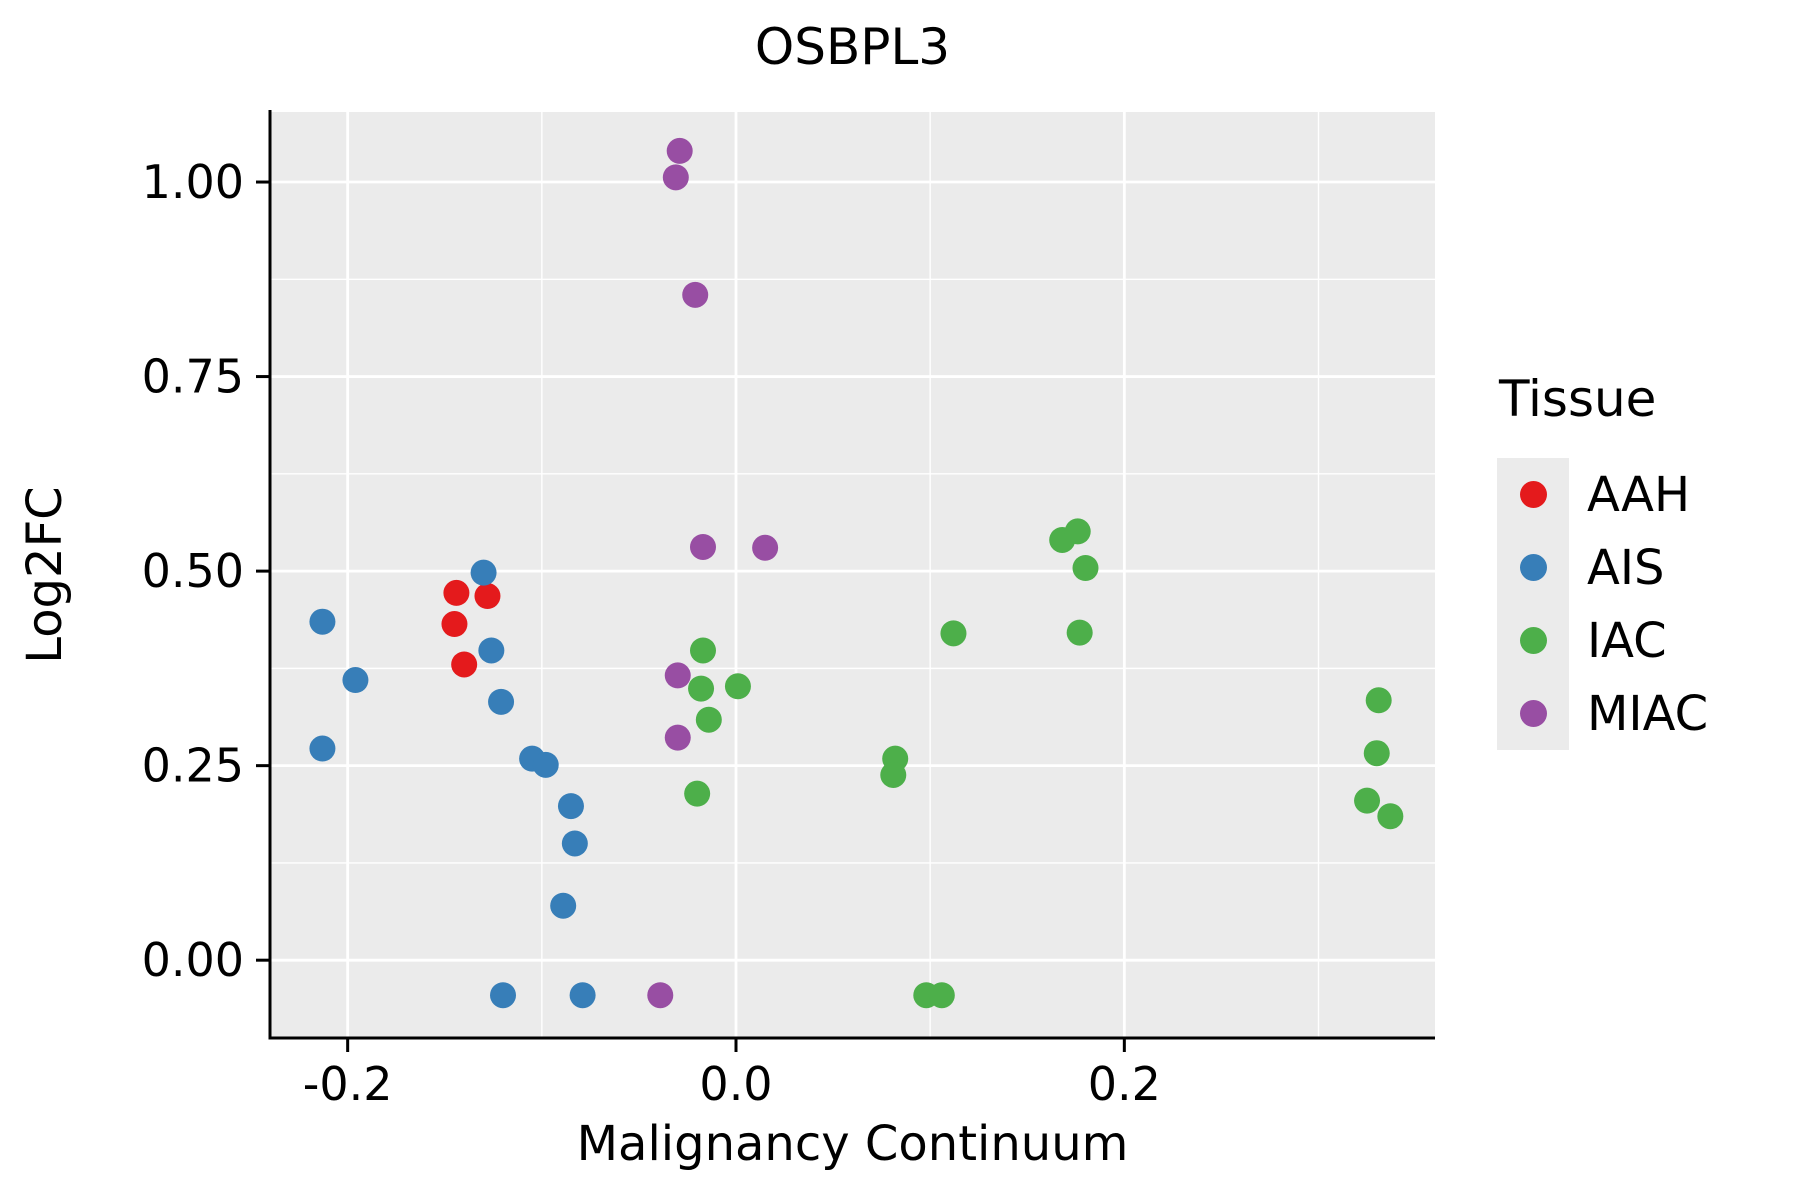 This screenshot has height=1200, width=1800. I want to click on y-tick-label: 0.75, so click(193, 377).